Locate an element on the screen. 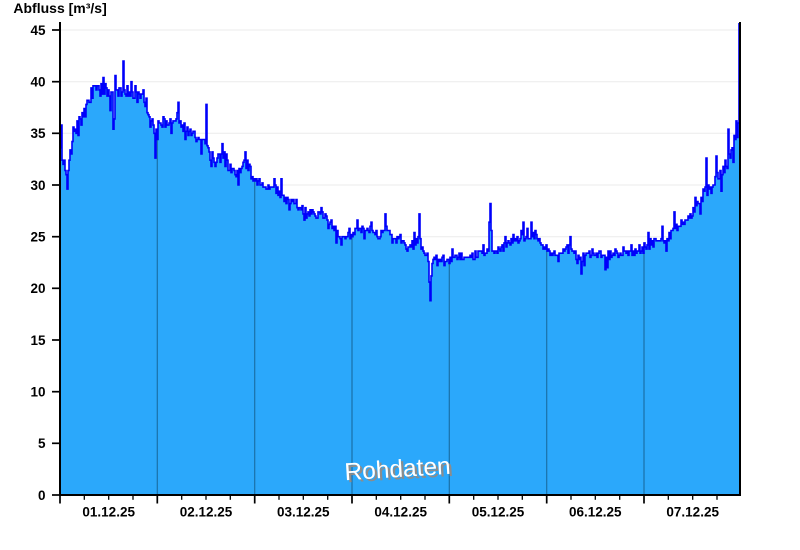  svg-text: 0 is located at coordinates (42, 495).